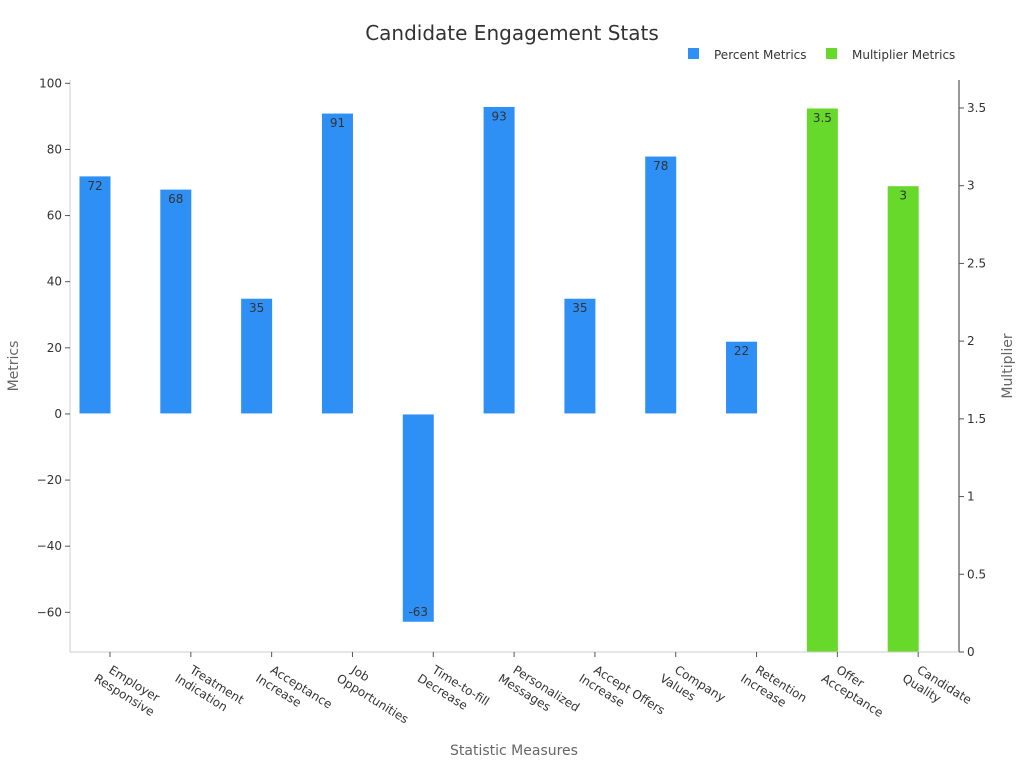  Describe the element at coordinates (54, 282) in the screenshot. I see `y-tick-label: 40` at that location.